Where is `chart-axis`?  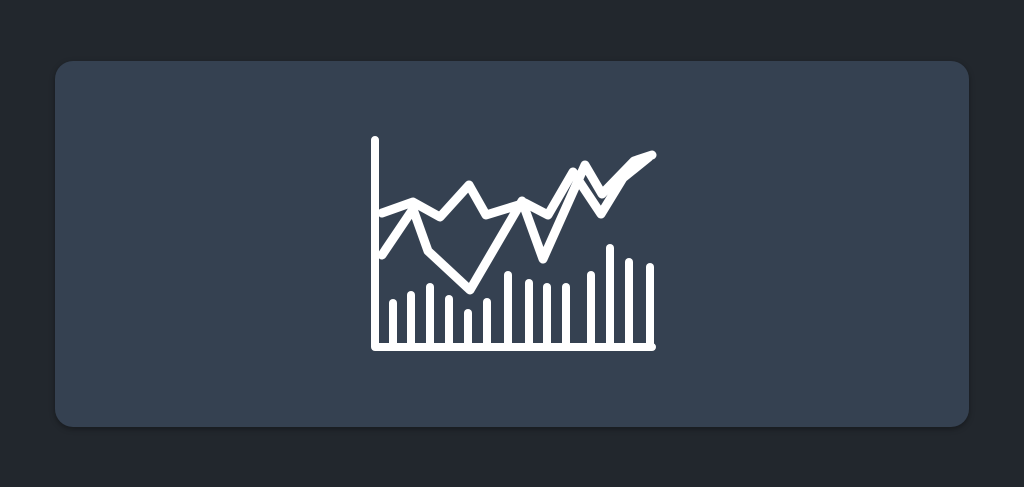 chart-axis is located at coordinates (513, 243).